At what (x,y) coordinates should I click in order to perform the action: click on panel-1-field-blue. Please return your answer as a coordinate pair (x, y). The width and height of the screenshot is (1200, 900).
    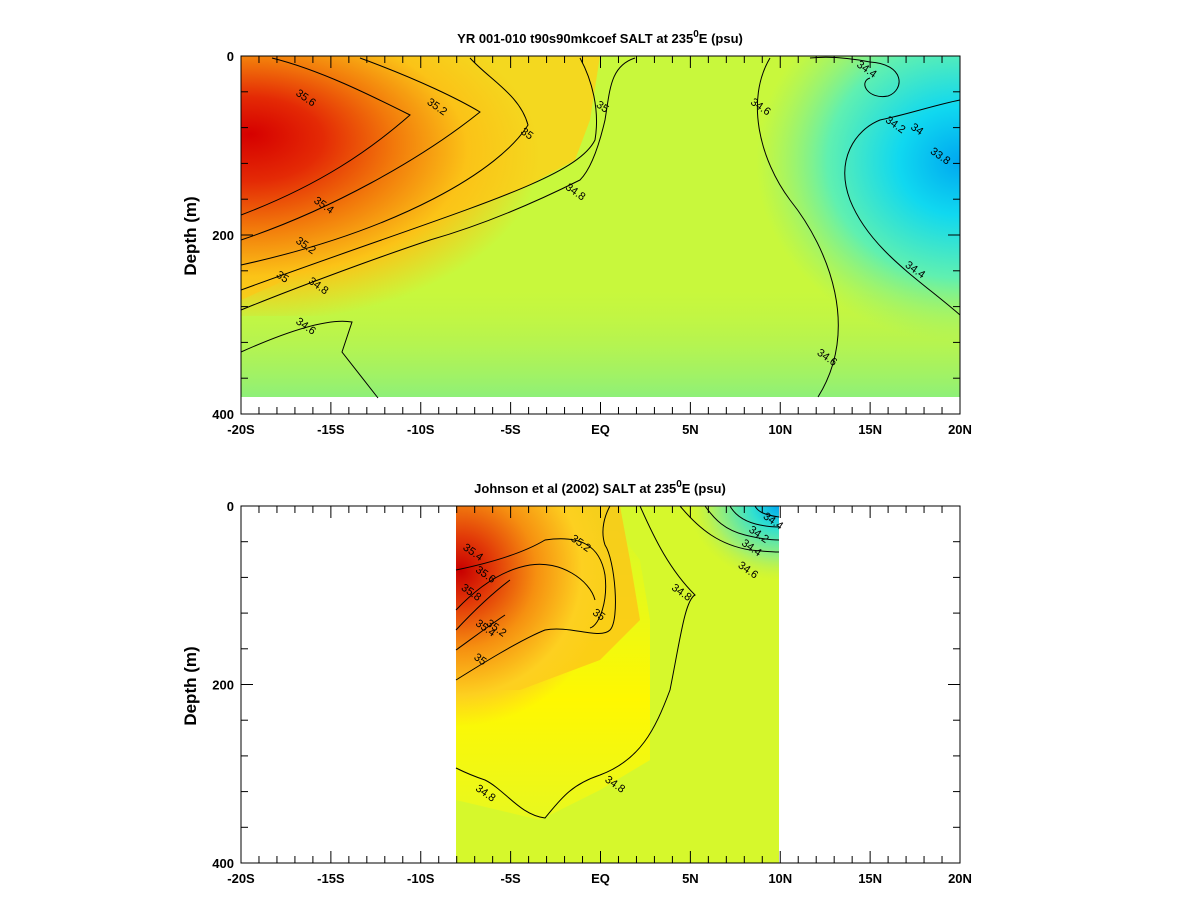
    Looking at the image, I should click on (790, 206).